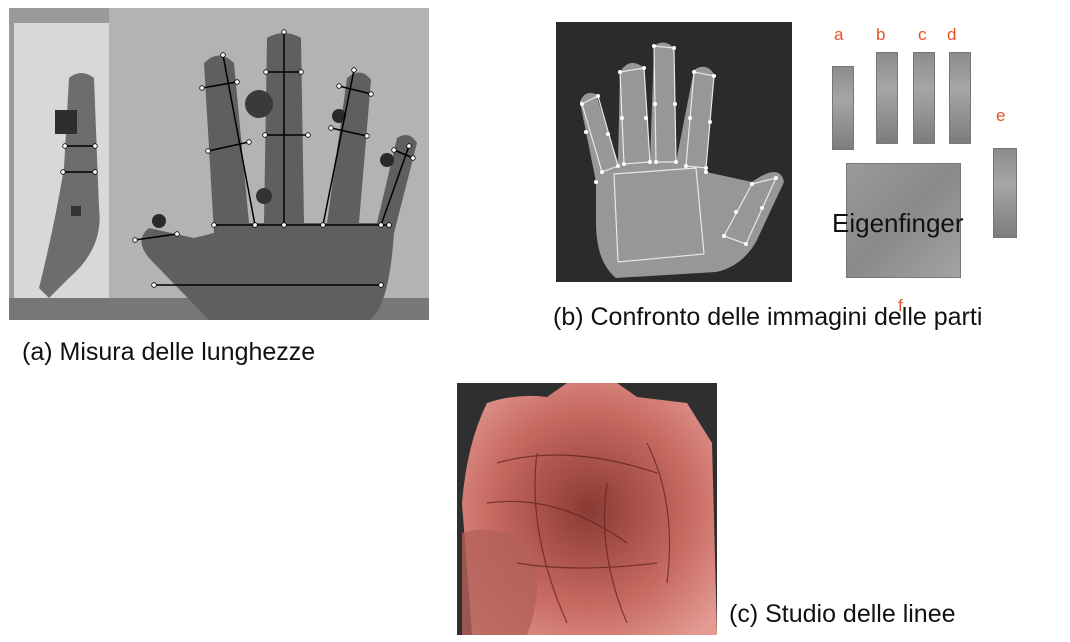 The width and height of the screenshot is (1070, 642). What do you see at coordinates (839, 34) in the screenshot?
I see `part-label-a: a` at bounding box center [839, 34].